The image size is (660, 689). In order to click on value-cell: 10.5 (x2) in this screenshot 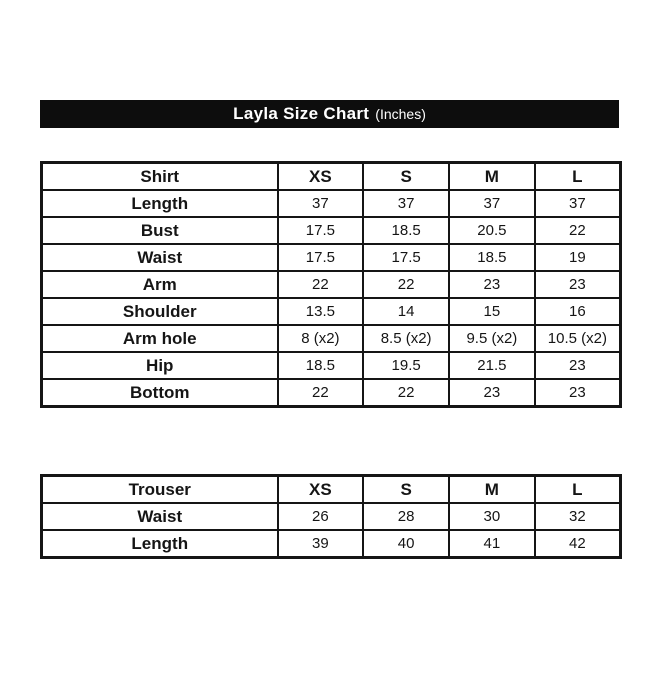, I will do `click(577, 338)`.